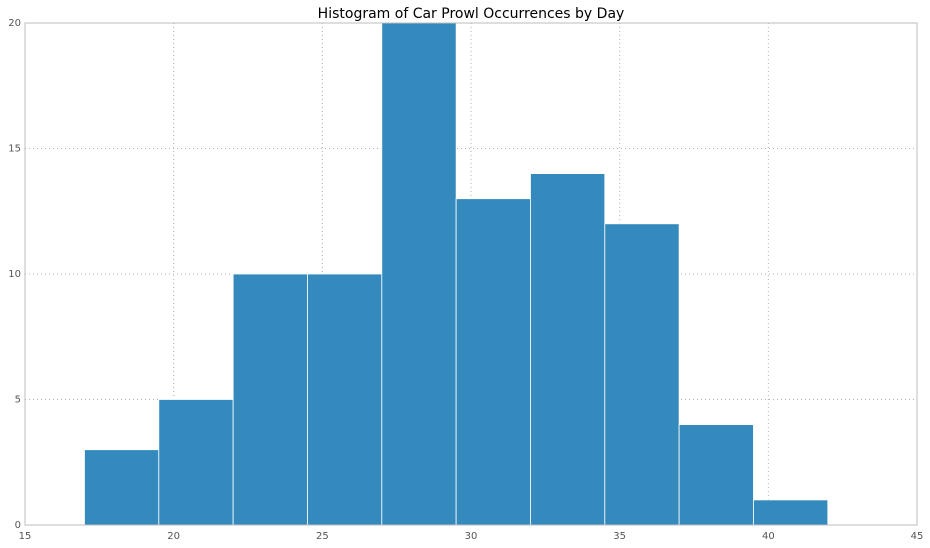  Describe the element at coordinates (619, 536) in the screenshot. I see `x-tick-label: 35` at that location.